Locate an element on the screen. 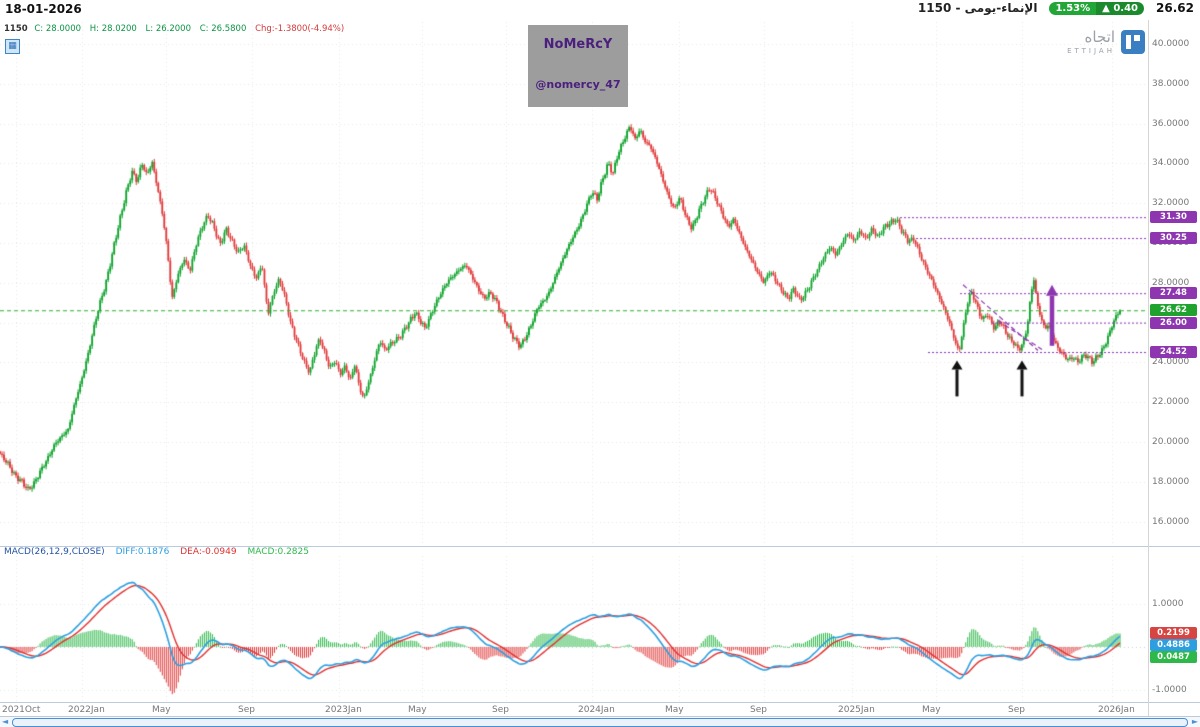  price-axis-label: 24.0000 is located at coordinates (1171, 362).